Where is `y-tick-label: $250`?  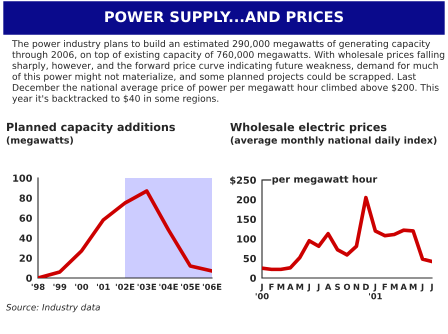 y-tick-label: $250 is located at coordinates (243, 181).